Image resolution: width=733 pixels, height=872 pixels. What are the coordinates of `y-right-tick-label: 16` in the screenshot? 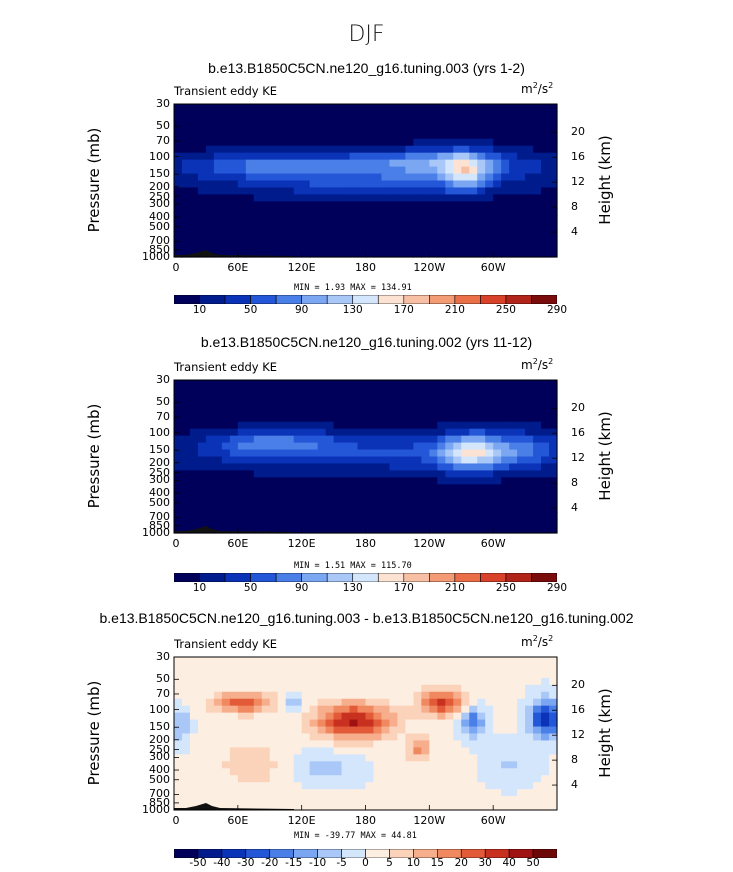 It's located at (578, 710).